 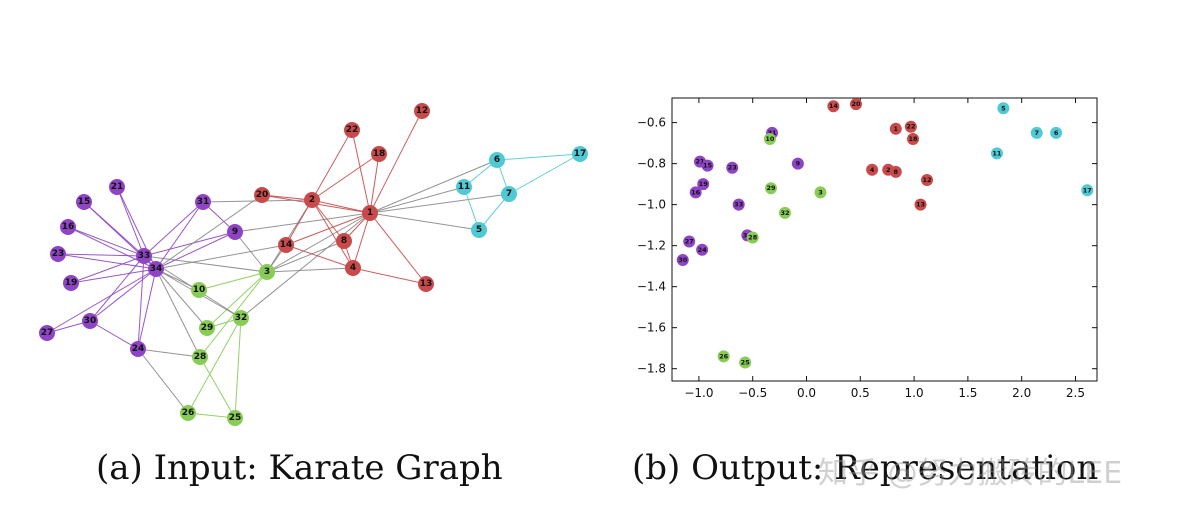 I want to click on scatter-point-18: 18, so click(x=913, y=139).